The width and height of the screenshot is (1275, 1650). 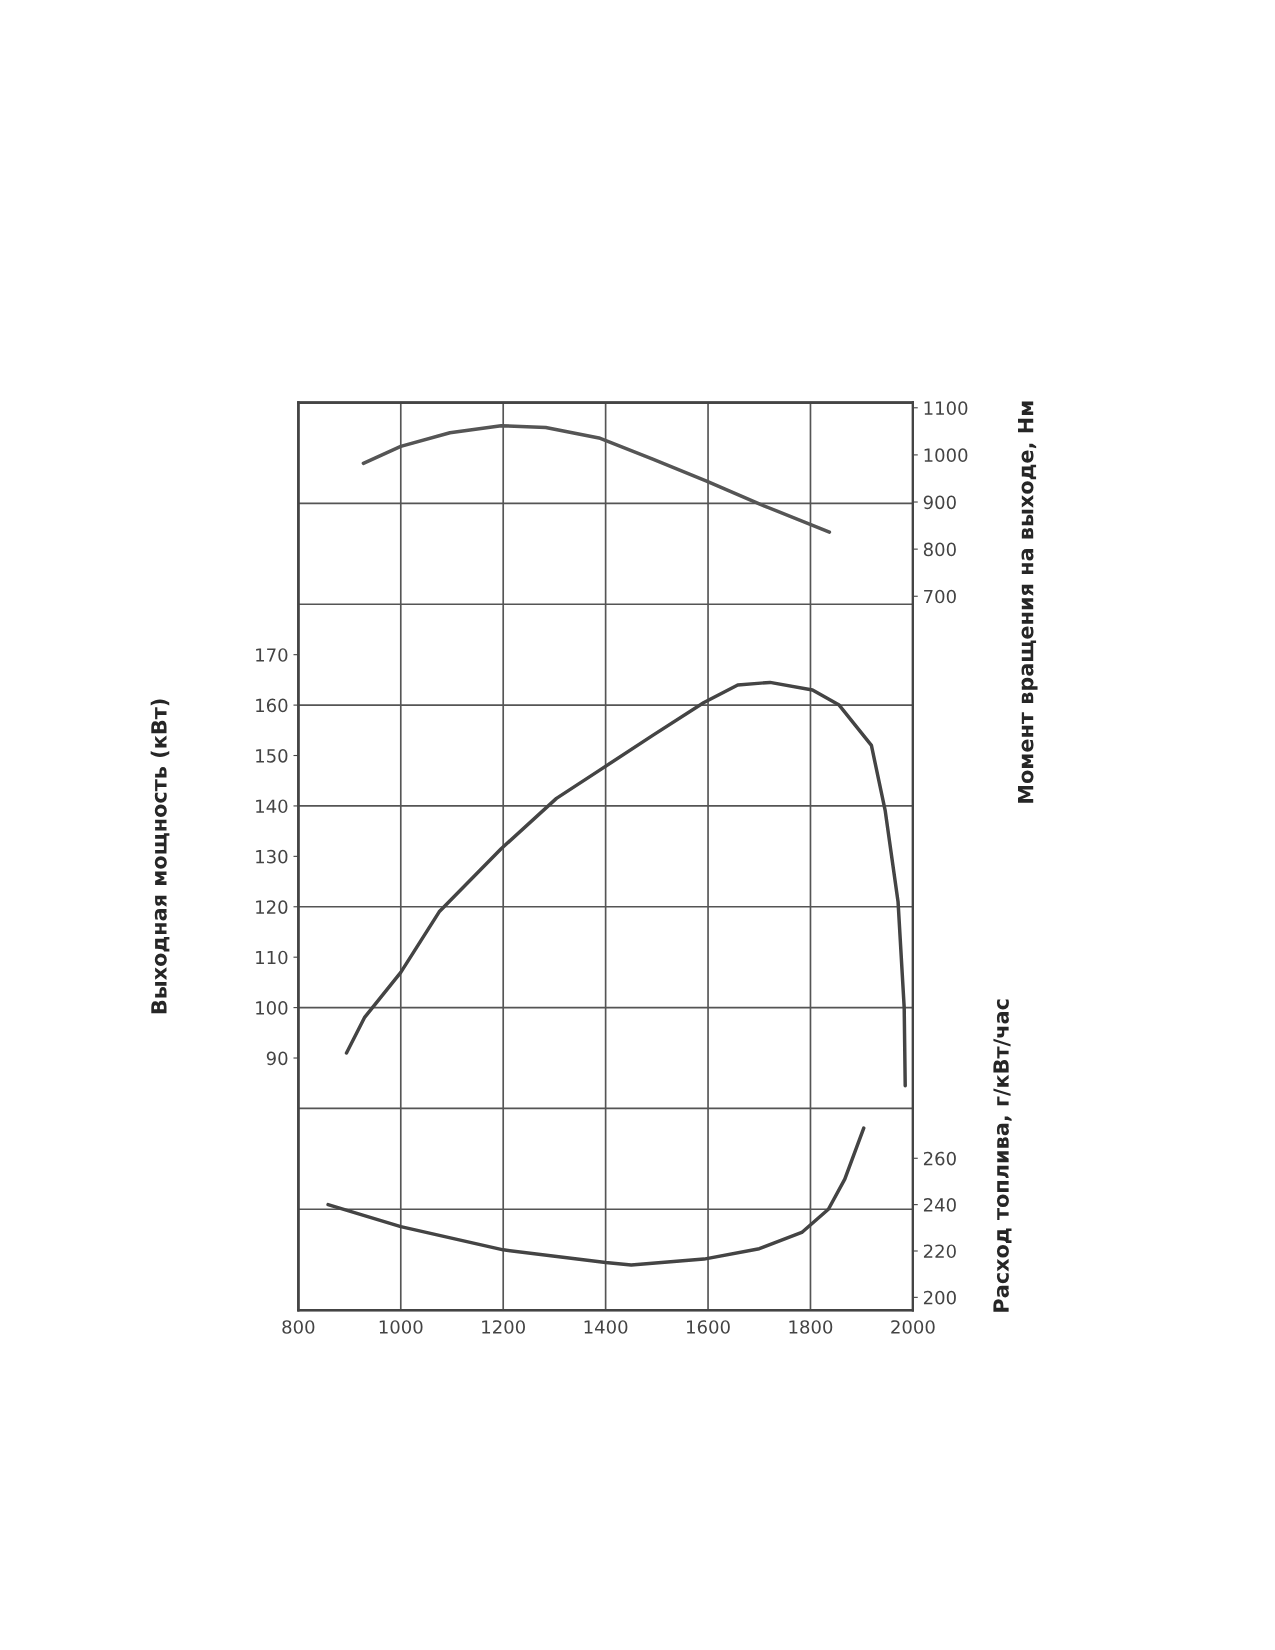 I want to click on y2-tick-label: 900, so click(x=939, y=502).